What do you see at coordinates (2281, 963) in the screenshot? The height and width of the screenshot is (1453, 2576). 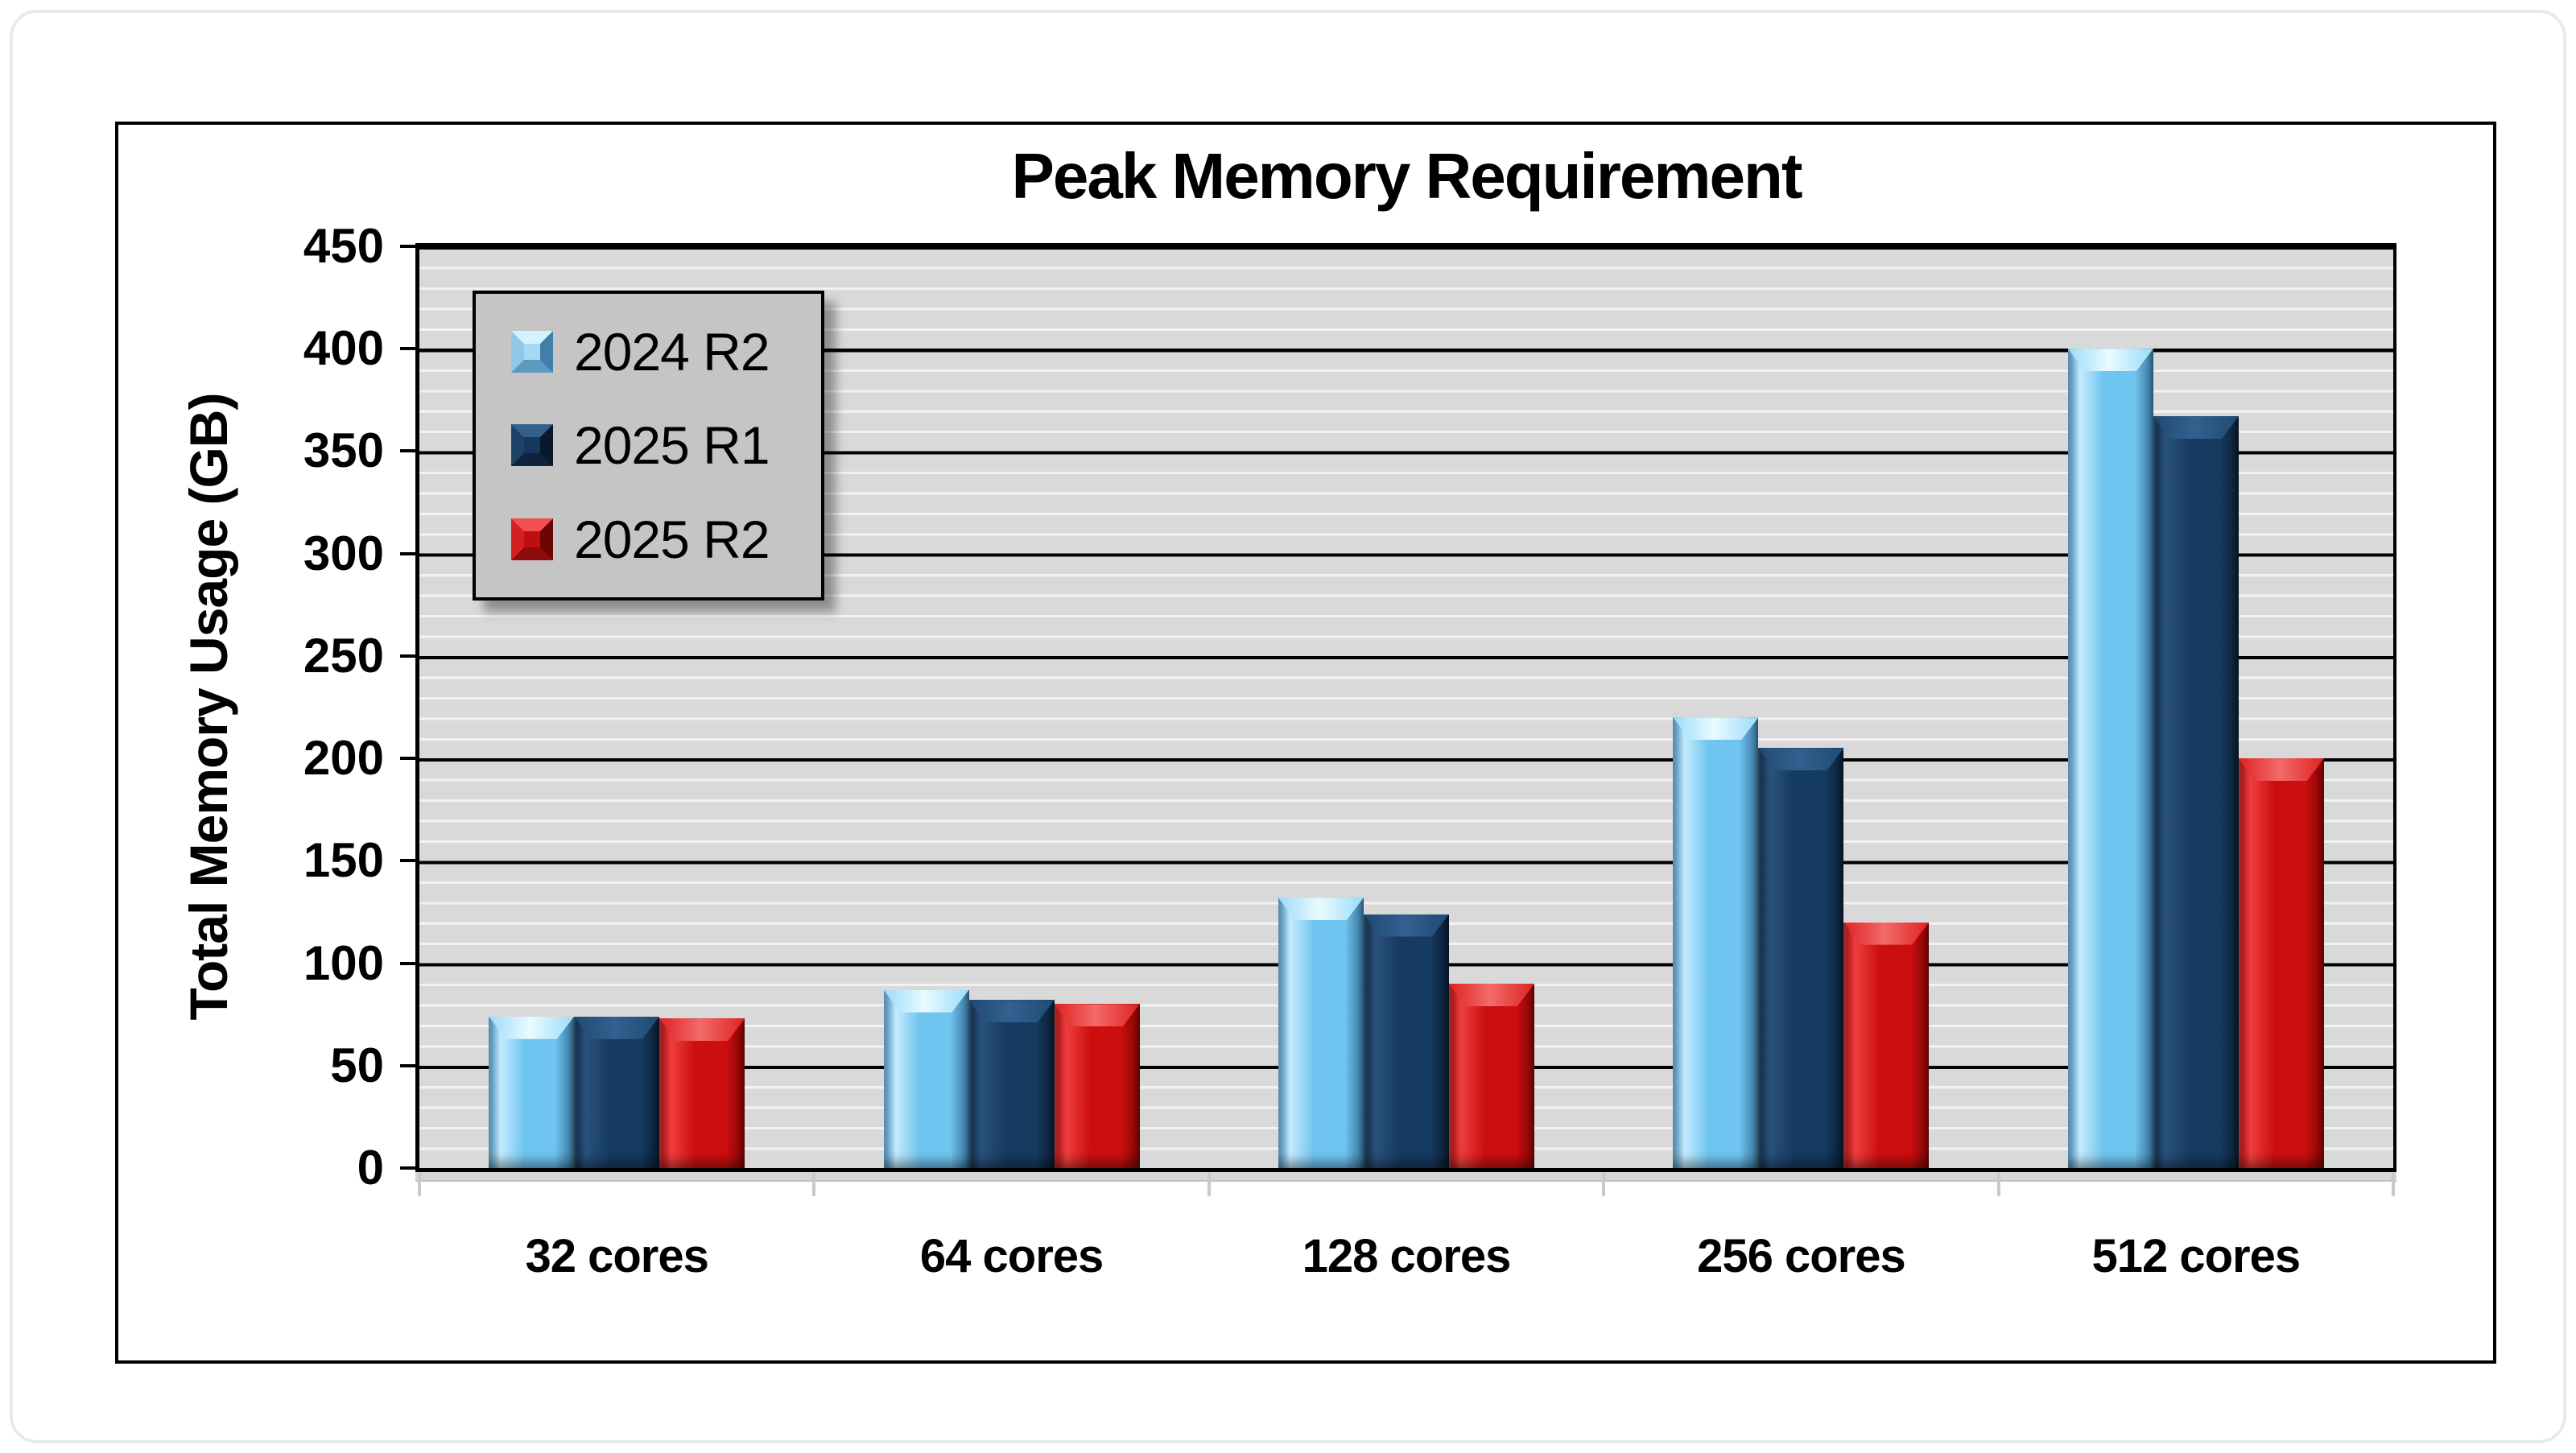 I see `bar-2025-R2-512-cores` at bounding box center [2281, 963].